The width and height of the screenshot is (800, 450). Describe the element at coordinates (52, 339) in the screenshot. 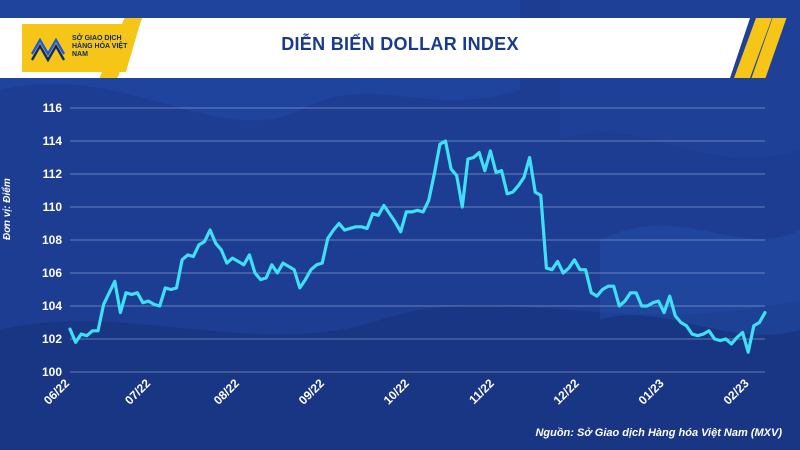

I see `y-tick-label: 102` at that location.